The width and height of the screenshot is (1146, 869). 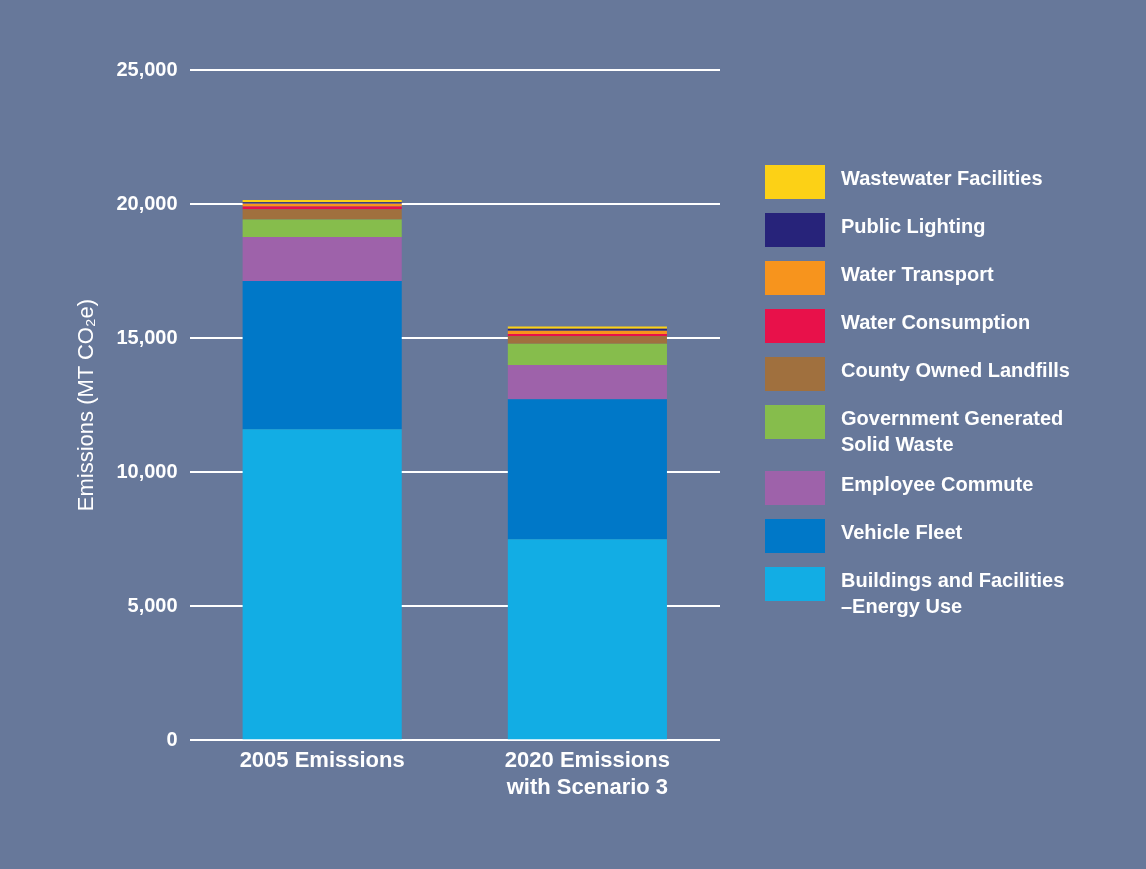 I want to click on legend-label: Vehicle Fleet, so click(x=902, y=532).